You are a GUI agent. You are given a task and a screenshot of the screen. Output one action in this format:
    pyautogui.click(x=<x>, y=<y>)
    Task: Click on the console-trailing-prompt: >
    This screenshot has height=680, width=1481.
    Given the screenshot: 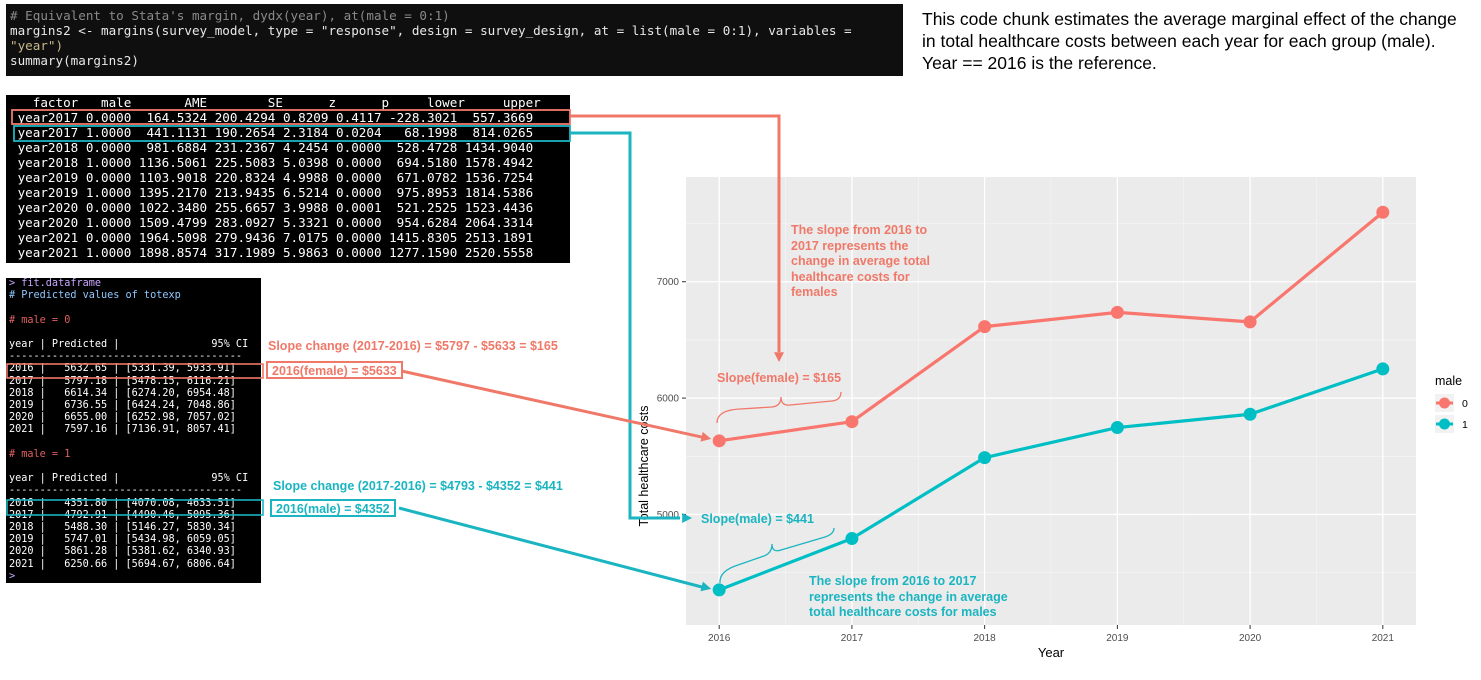 What is the action you would take?
    pyautogui.click(x=12, y=576)
    